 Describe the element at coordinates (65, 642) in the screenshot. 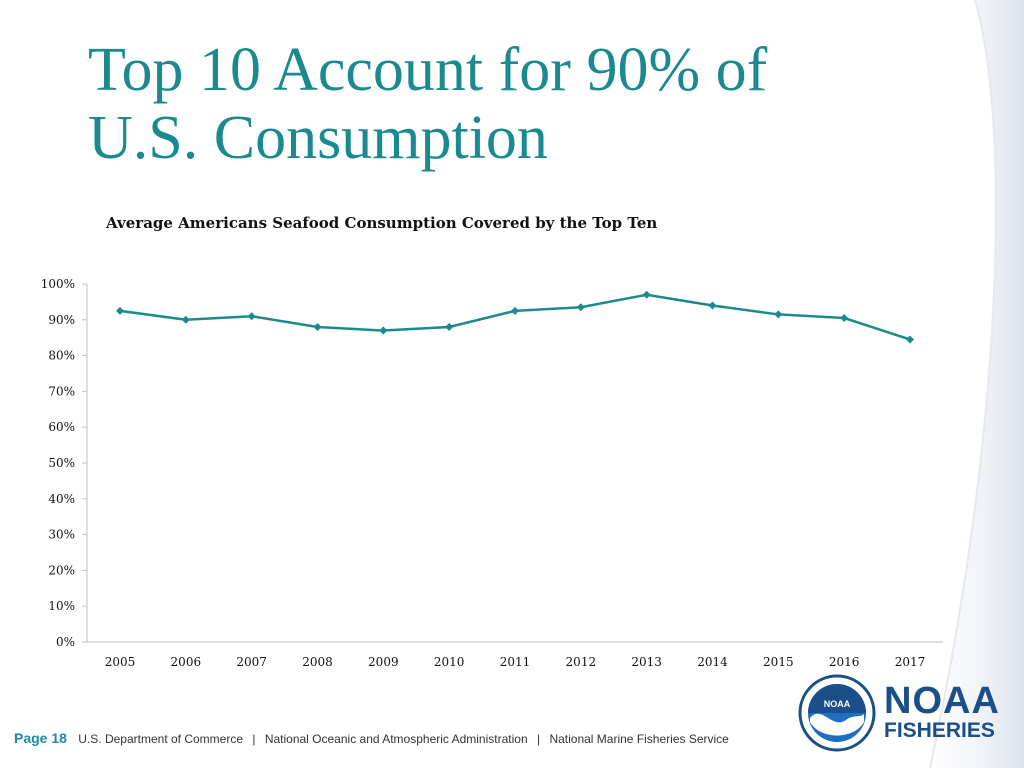

I see `y-tick-label: 0%` at that location.